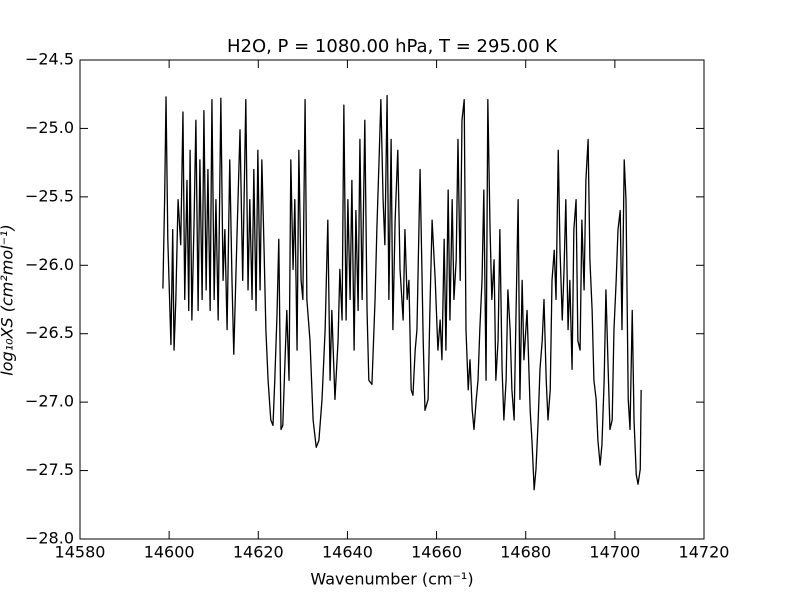 The image size is (800, 600). I want to click on y-tick-label: −27.0, so click(49, 401).